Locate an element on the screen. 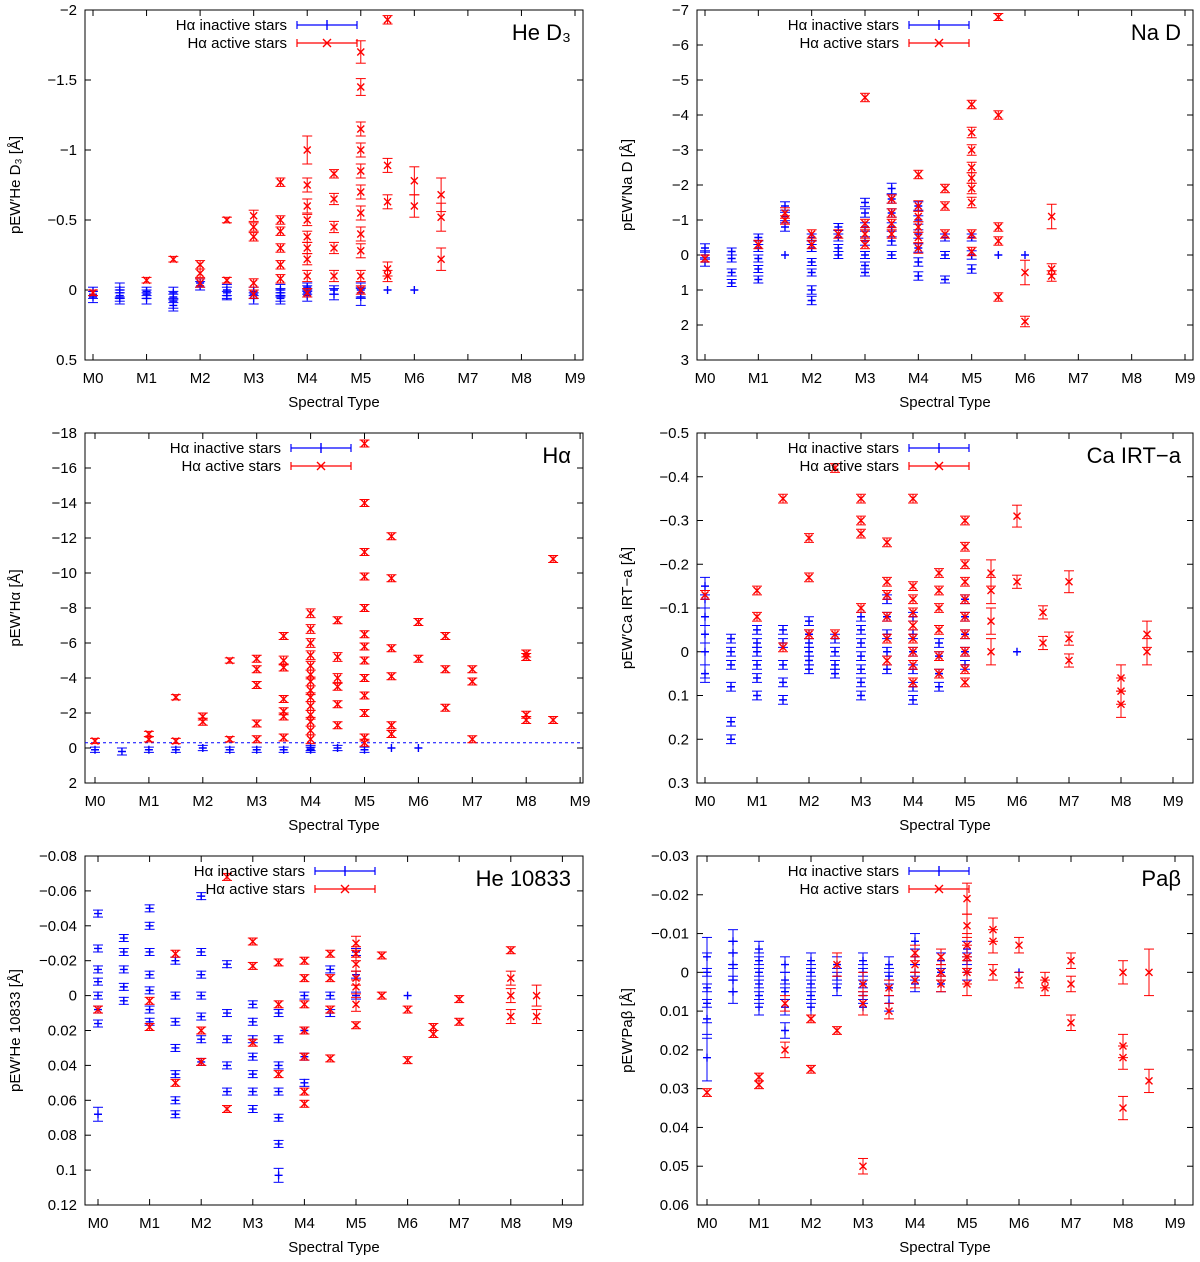 Image resolution: width=1200 pixels, height=1262 pixels. y-tick-label: 0.06 is located at coordinates (62, 1100).